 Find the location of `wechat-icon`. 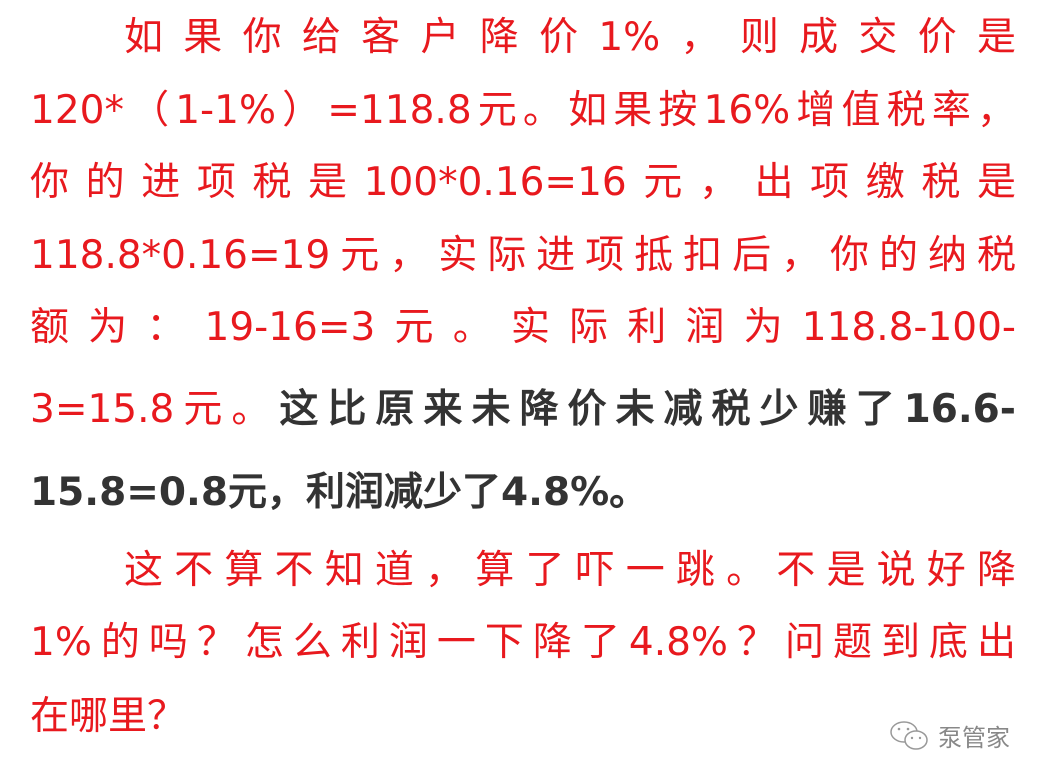

wechat-icon is located at coordinates (909, 735).